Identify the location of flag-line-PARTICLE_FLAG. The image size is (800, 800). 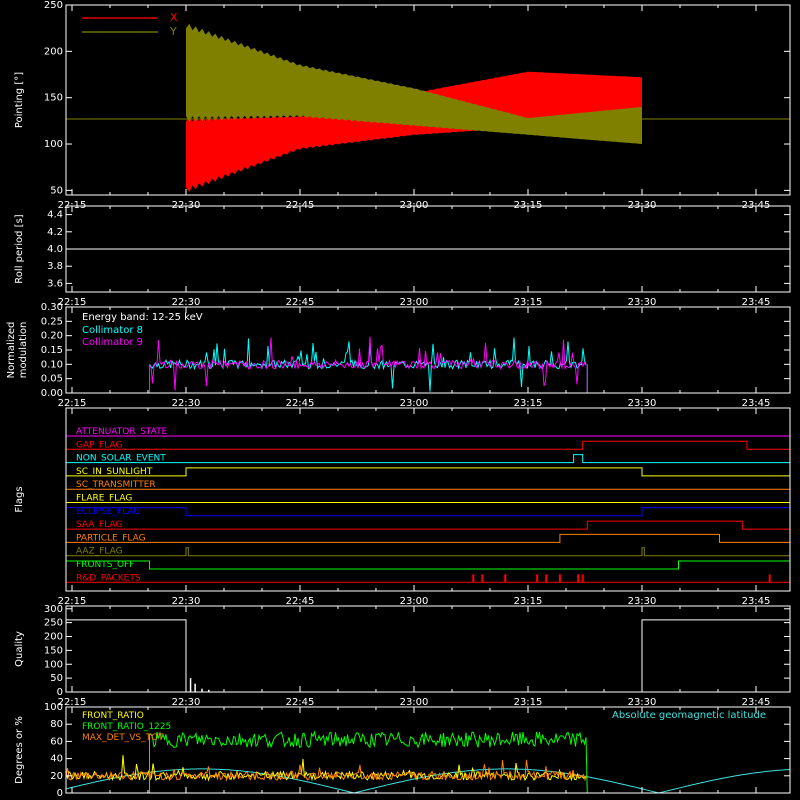
(428, 538).